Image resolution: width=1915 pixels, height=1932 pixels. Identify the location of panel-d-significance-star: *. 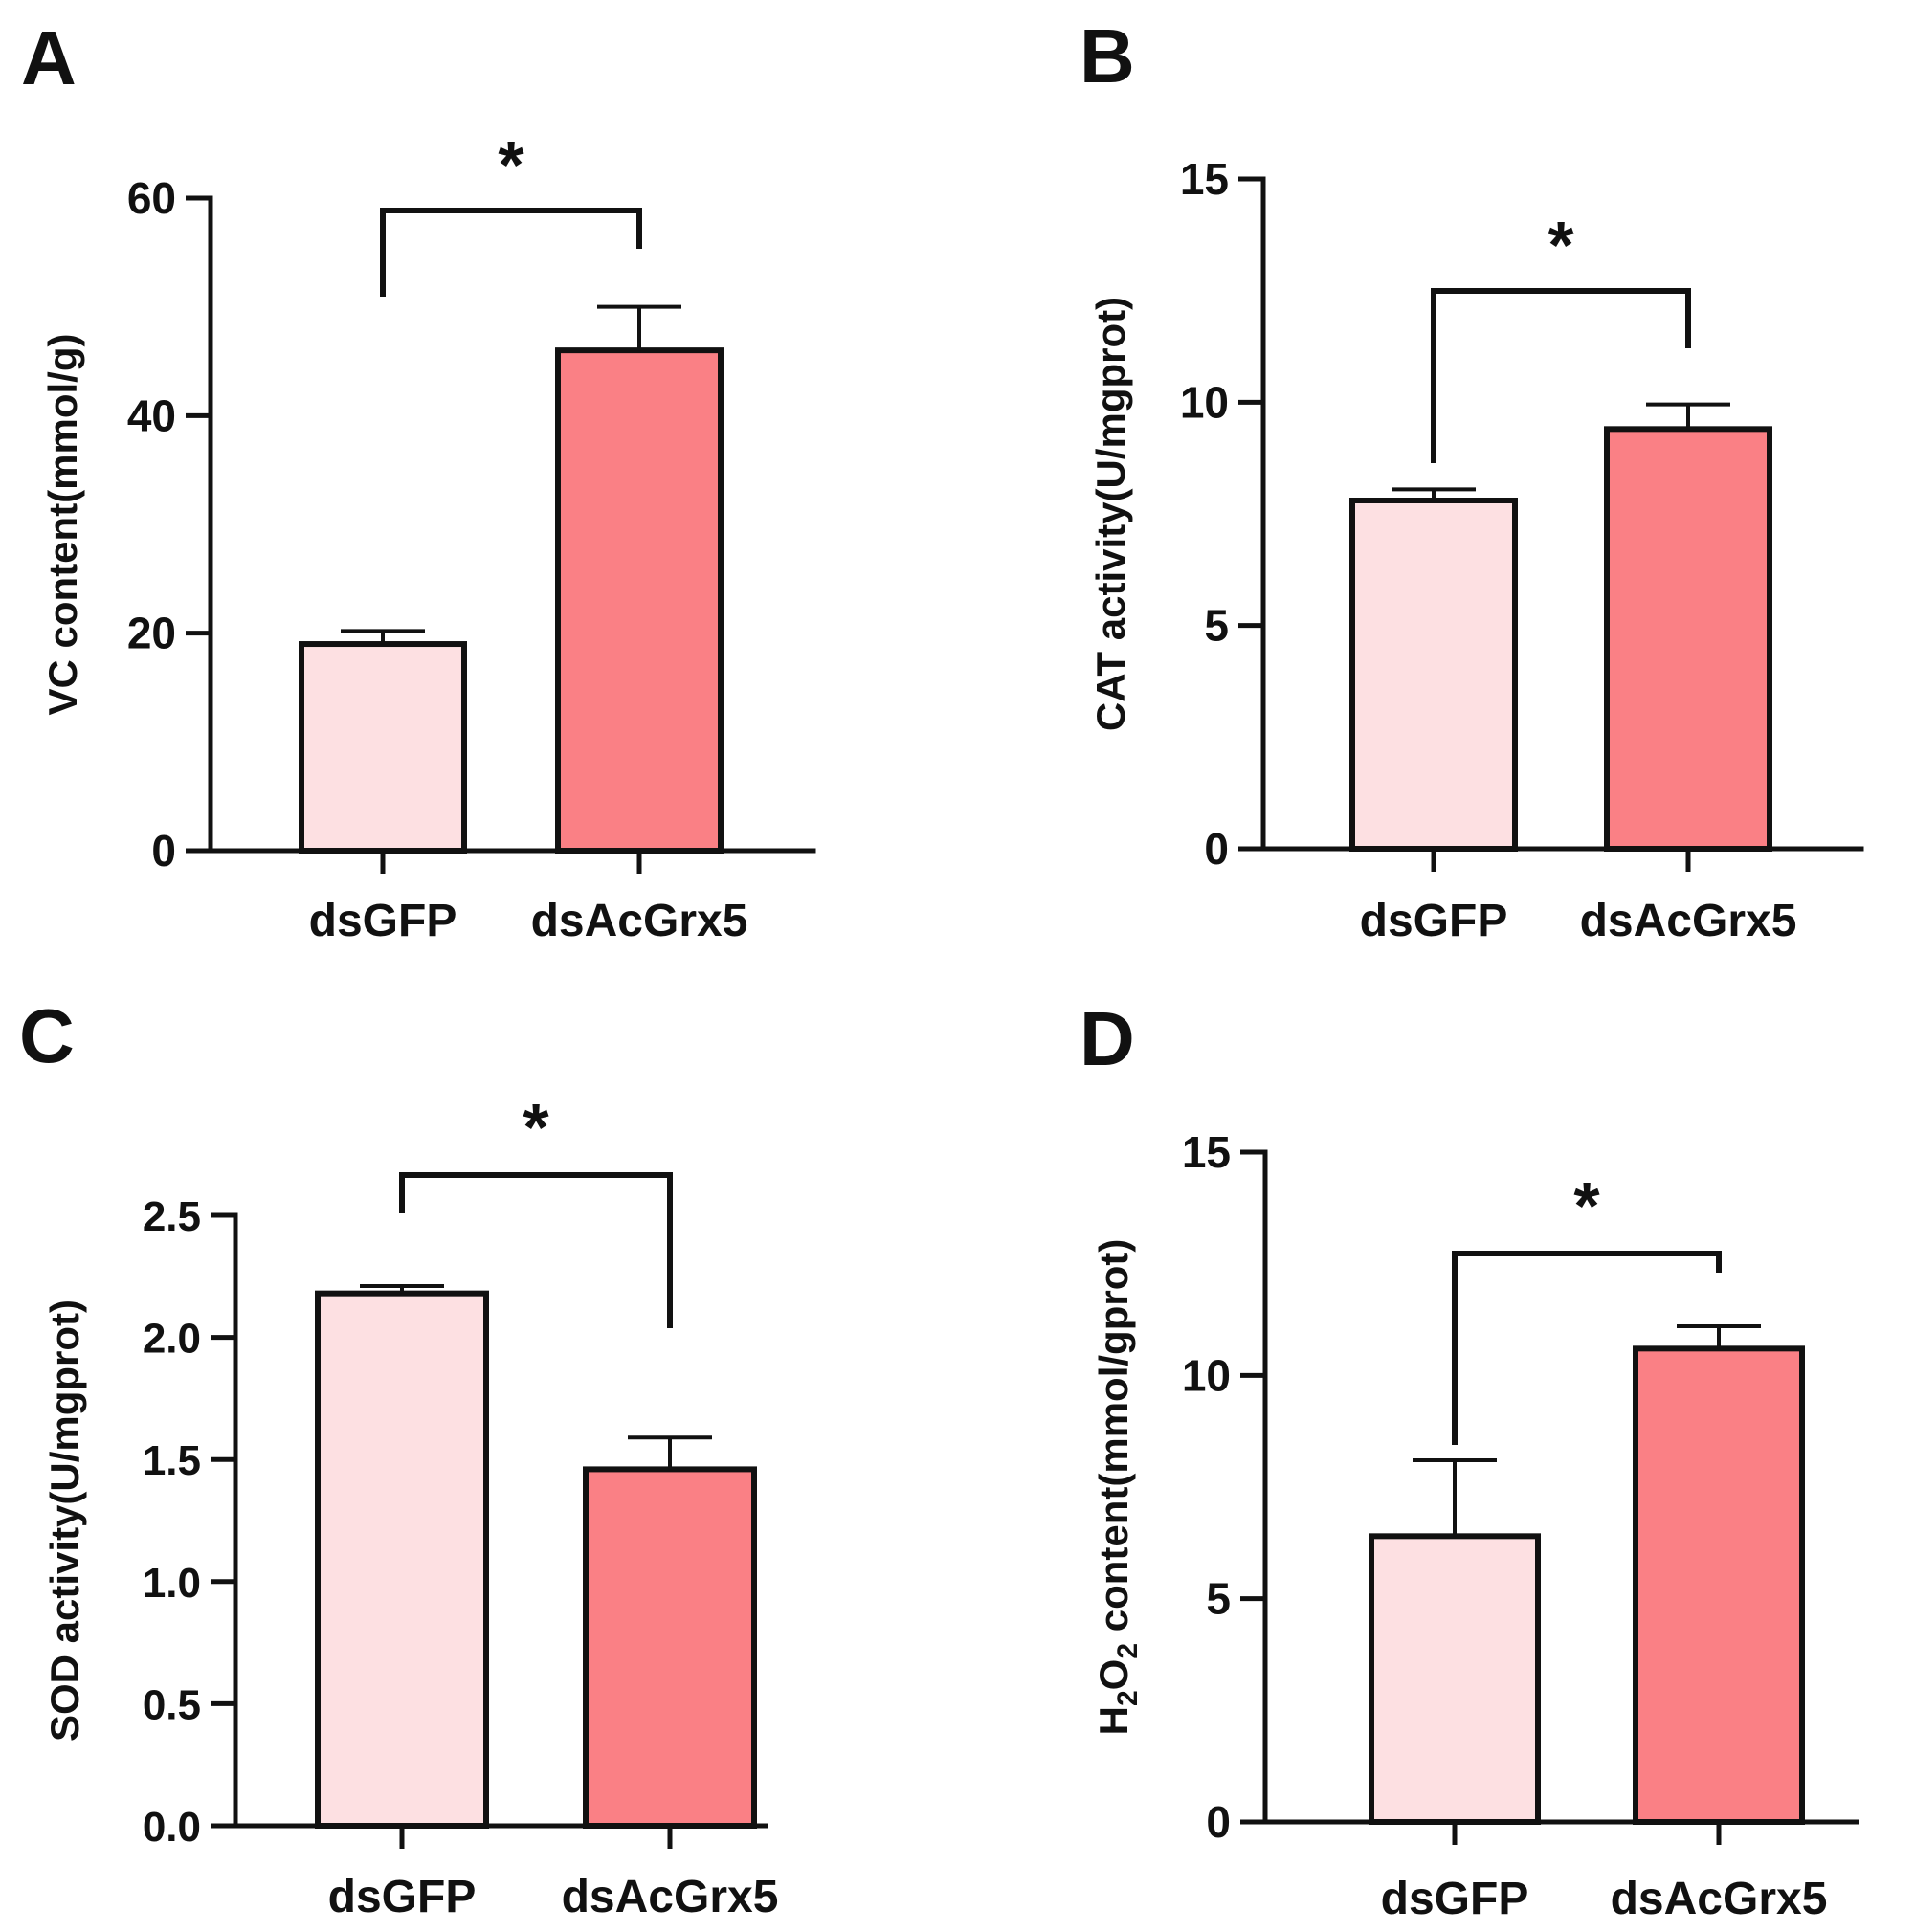
(1586, 1205).